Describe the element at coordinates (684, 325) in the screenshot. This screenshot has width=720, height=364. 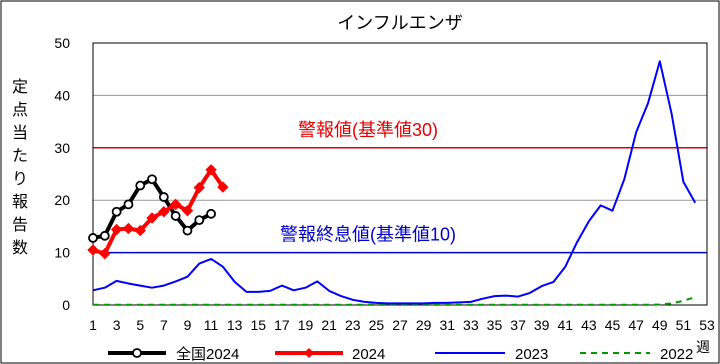
I see `x-tick-label: 51` at that location.